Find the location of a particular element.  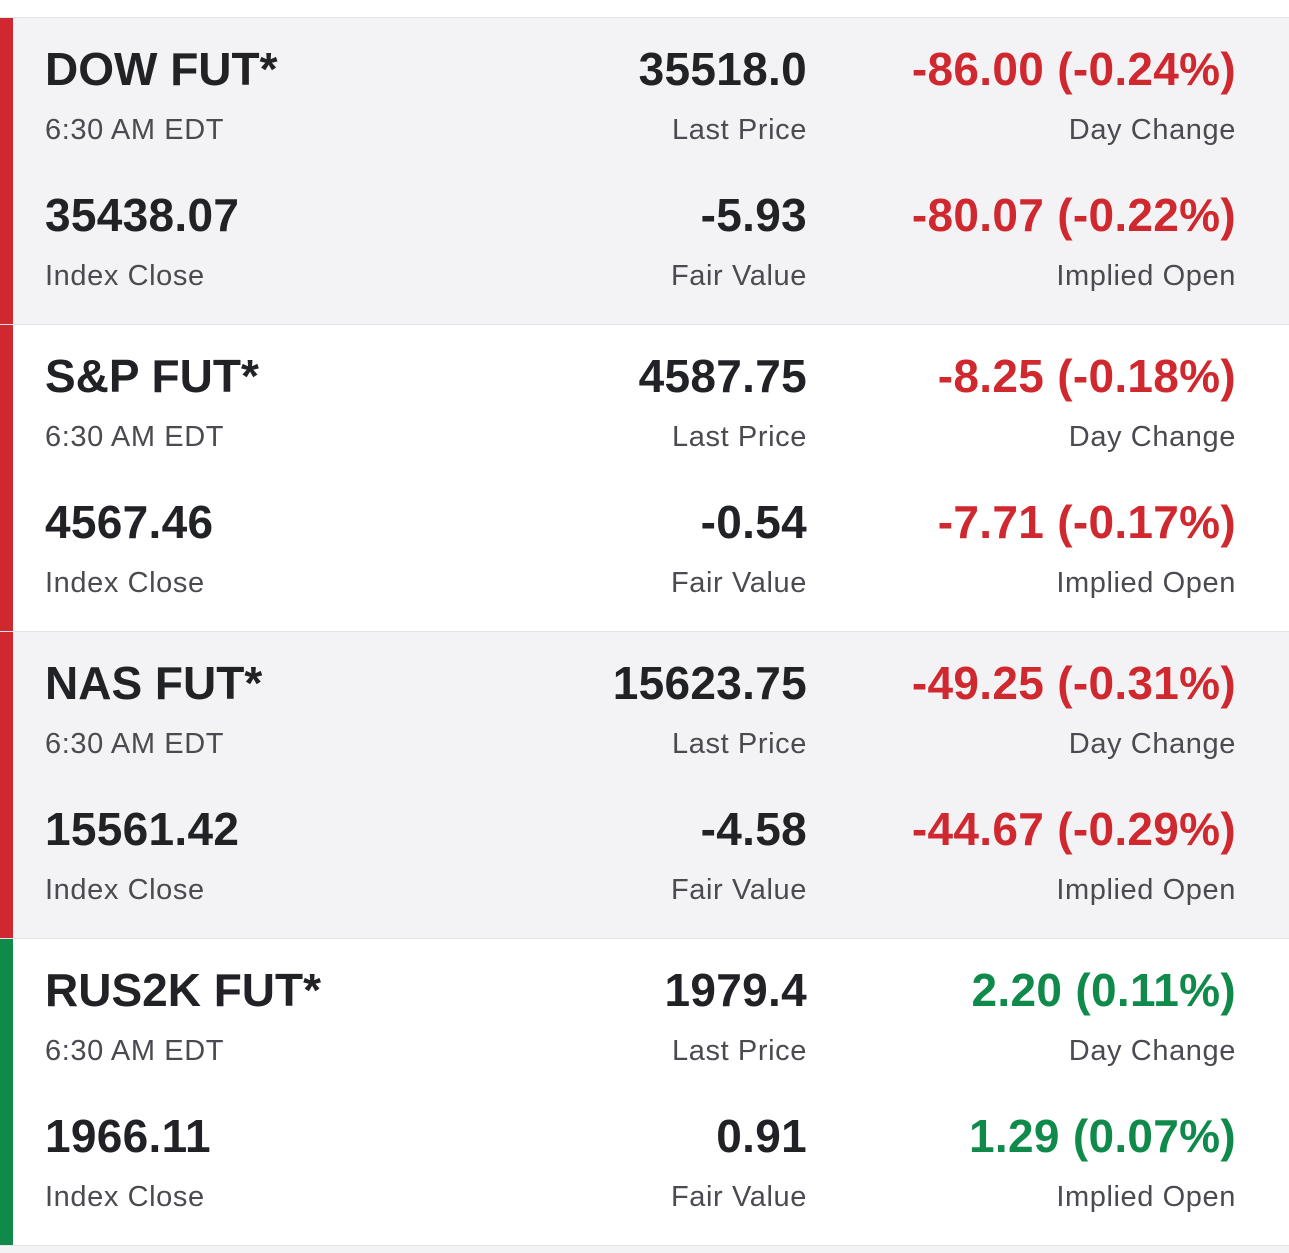

index-close-value: 35438.07 is located at coordinates (142, 215).